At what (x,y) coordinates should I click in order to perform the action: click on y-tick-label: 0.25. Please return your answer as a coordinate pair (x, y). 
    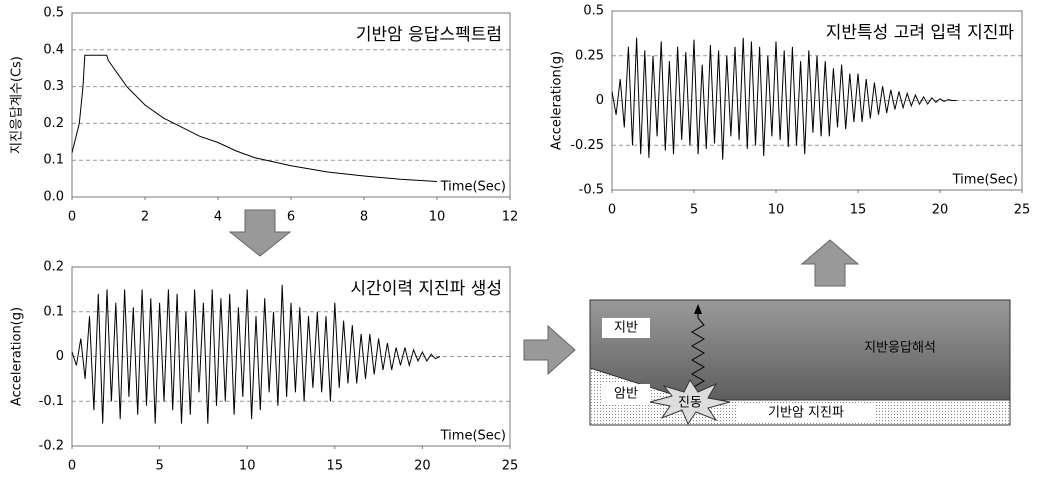
    Looking at the image, I should click on (589, 55).